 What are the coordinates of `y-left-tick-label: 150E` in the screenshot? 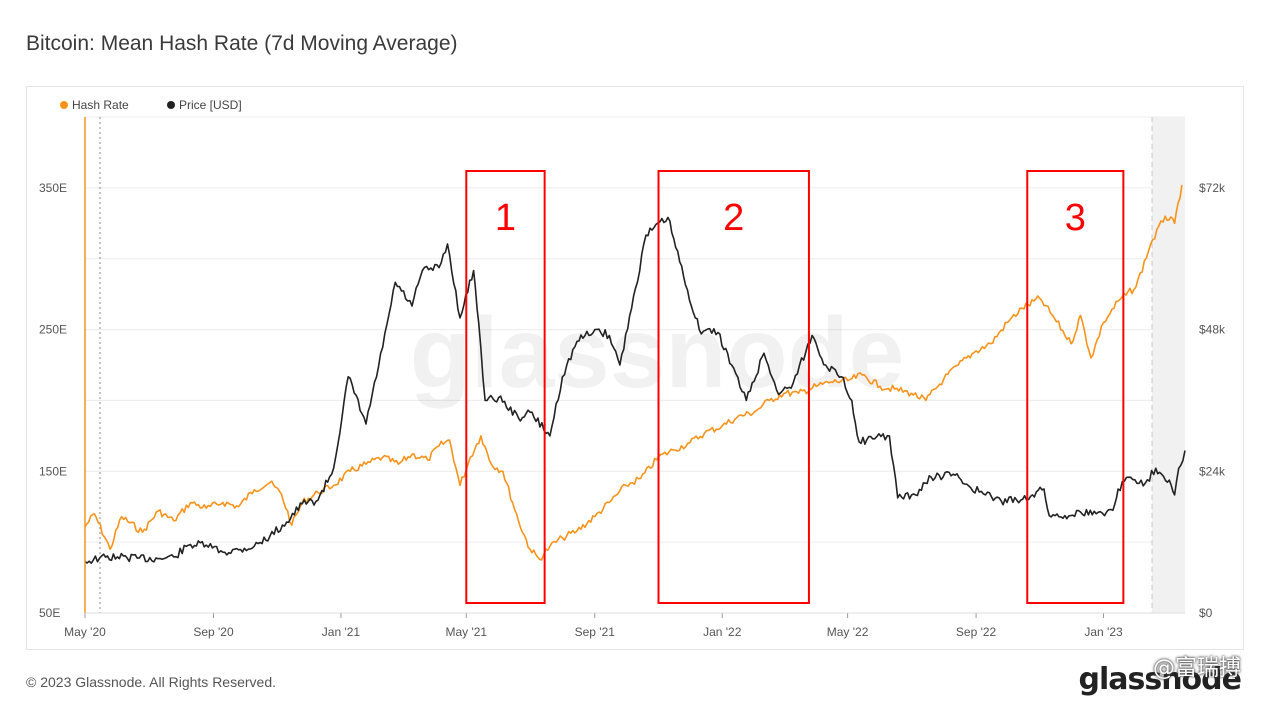 It's located at (53, 471).